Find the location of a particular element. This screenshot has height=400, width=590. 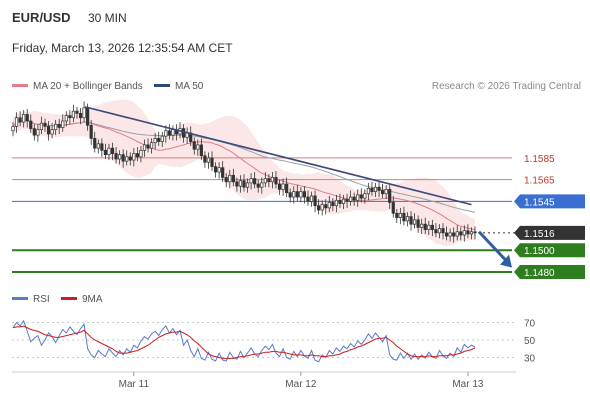

level-label-1.1565: 1.1565 is located at coordinates (539, 181).